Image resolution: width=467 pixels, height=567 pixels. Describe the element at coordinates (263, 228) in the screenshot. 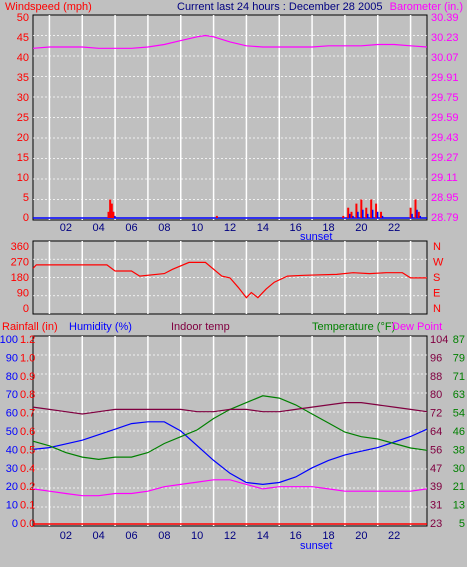

I see `panel-1-x-tick-label: 14` at that location.